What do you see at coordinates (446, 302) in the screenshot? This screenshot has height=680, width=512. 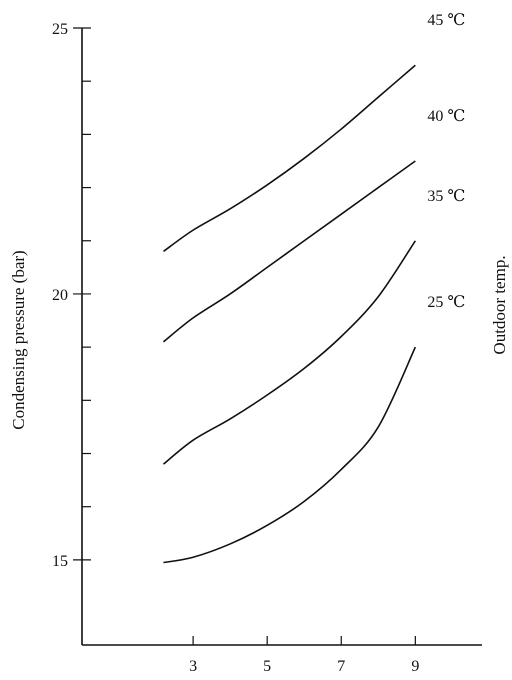 I see `series-label: 25 ℃` at bounding box center [446, 302].